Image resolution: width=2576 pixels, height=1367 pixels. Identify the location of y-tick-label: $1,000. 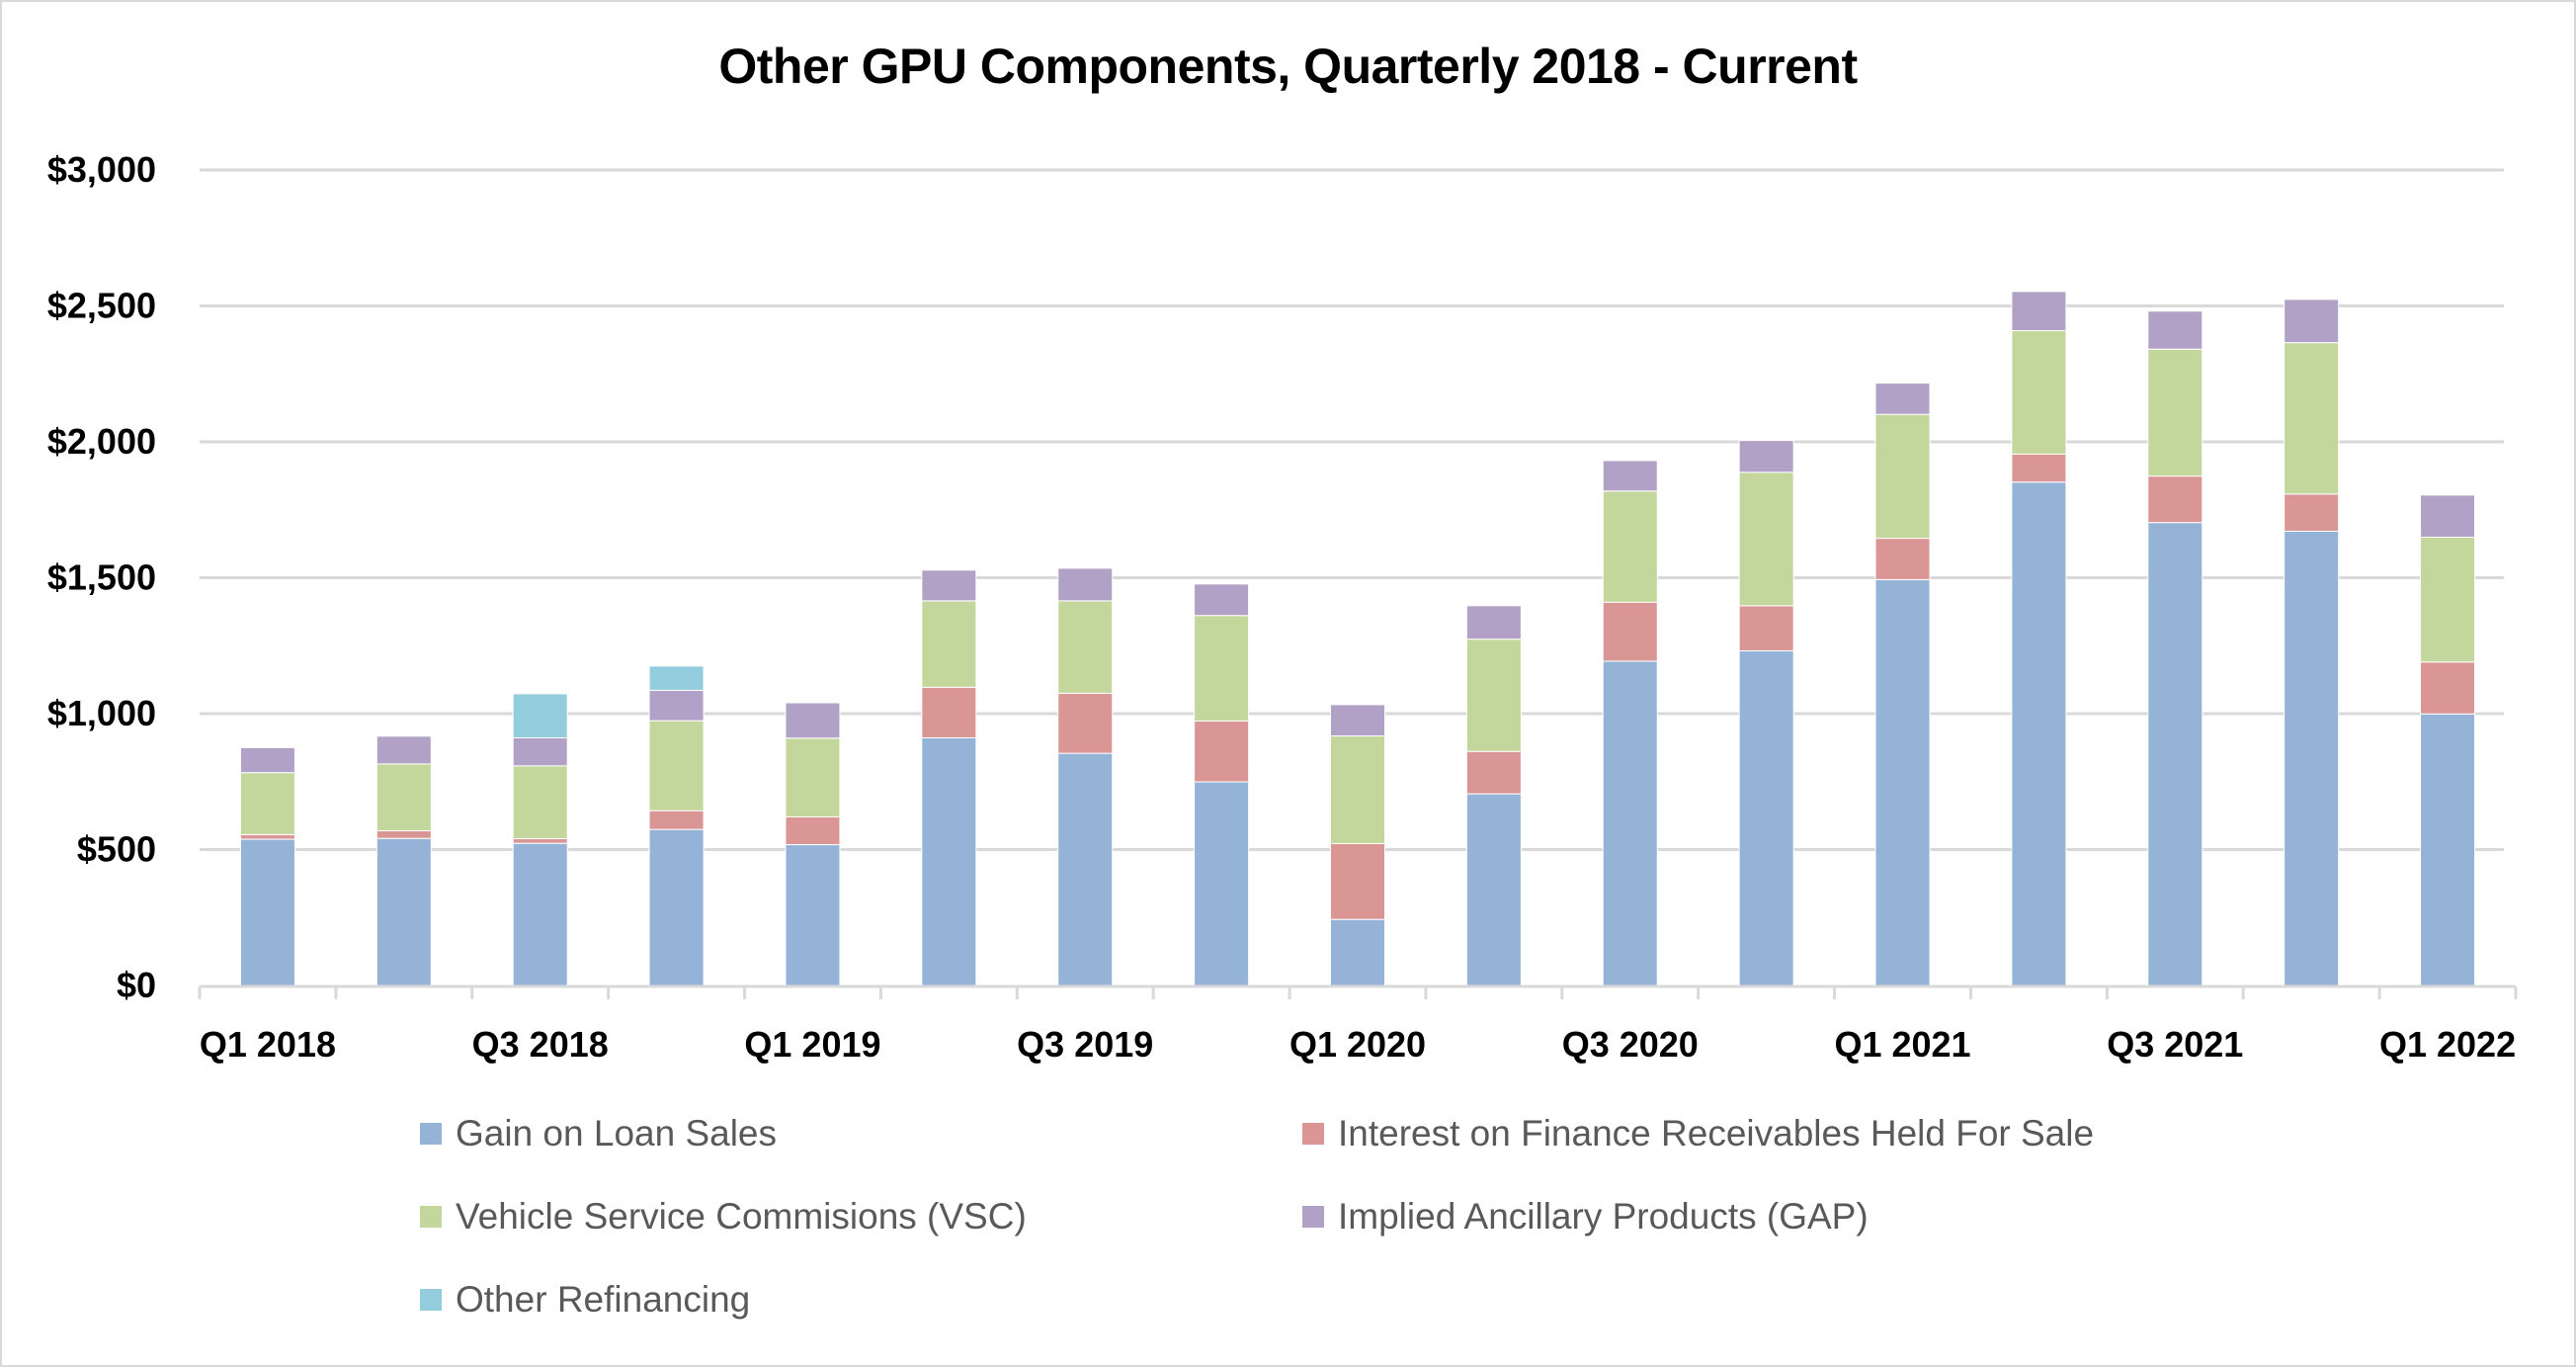
(101, 713).